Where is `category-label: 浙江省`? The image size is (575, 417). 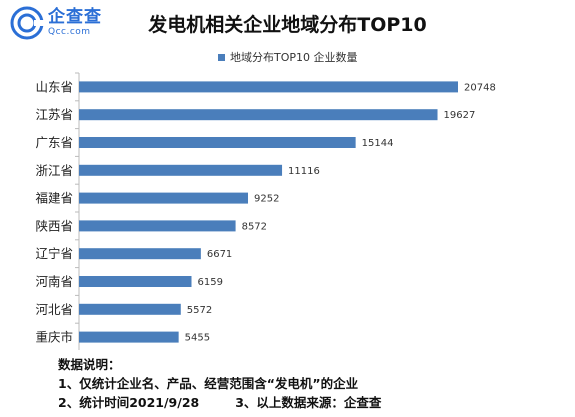 category-label: 浙江省 is located at coordinates (54, 170).